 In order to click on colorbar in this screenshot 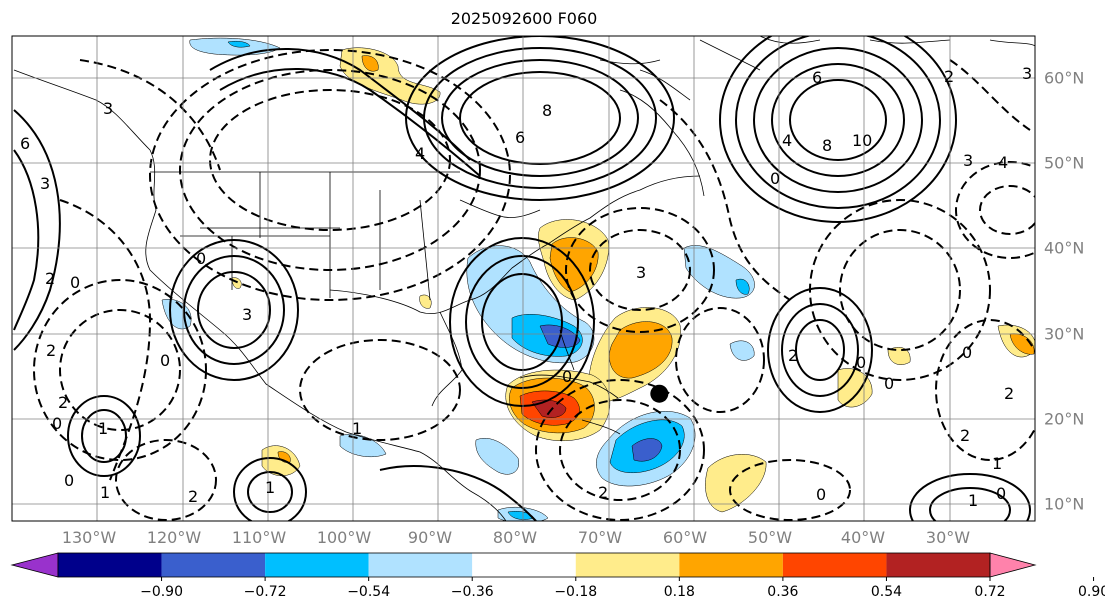, I will do `click(552, 566)`.